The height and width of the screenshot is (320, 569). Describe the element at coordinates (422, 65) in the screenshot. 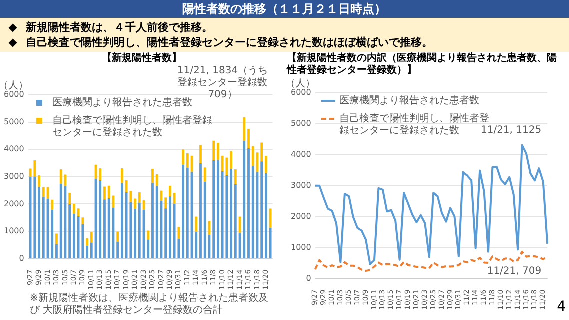

I see `chart-title: 【新規陽性者数の内訳（医療機関より報告された患者数、陽性者登録センター登録数）】` at that location.